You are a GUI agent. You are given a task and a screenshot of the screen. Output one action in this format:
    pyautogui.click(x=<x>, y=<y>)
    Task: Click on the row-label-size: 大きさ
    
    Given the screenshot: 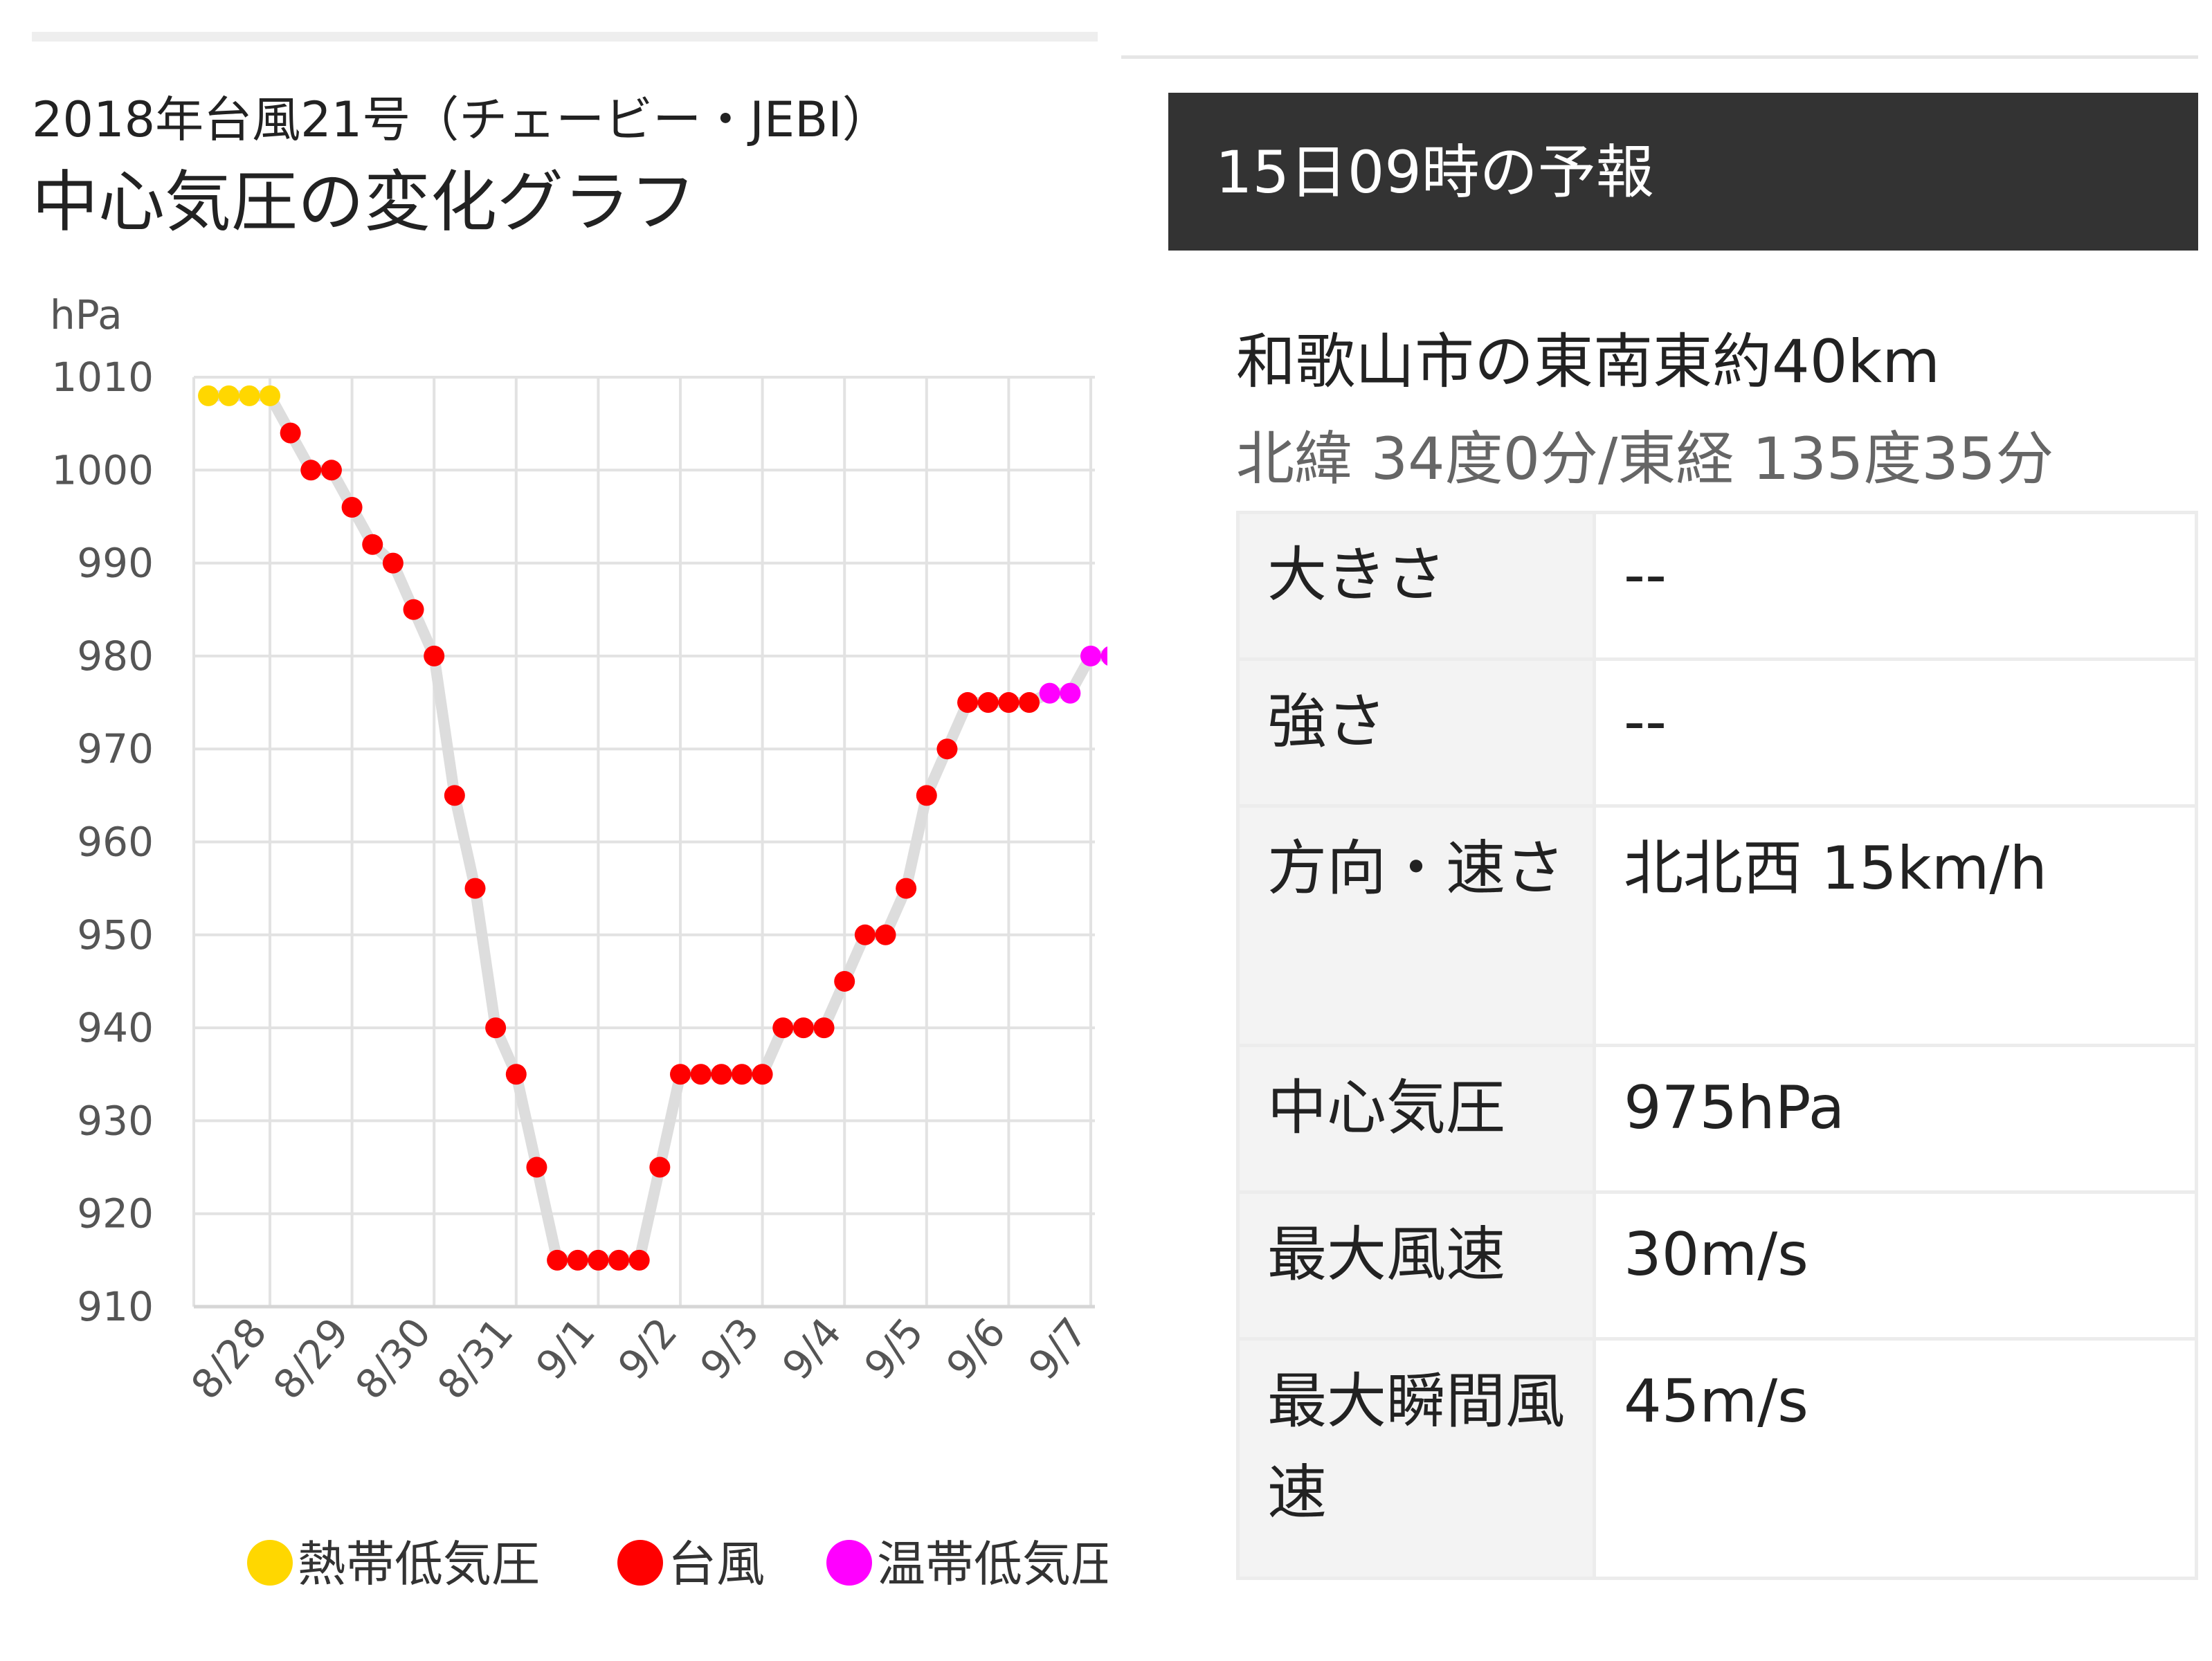 What is the action you would take?
    pyautogui.click(x=1416, y=586)
    